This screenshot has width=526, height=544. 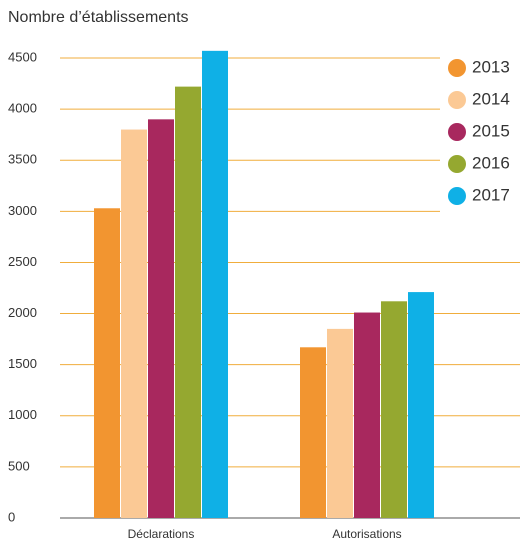 What do you see at coordinates (491, 98) in the screenshot?
I see `legend-label: 2014` at bounding box center [491, 98].